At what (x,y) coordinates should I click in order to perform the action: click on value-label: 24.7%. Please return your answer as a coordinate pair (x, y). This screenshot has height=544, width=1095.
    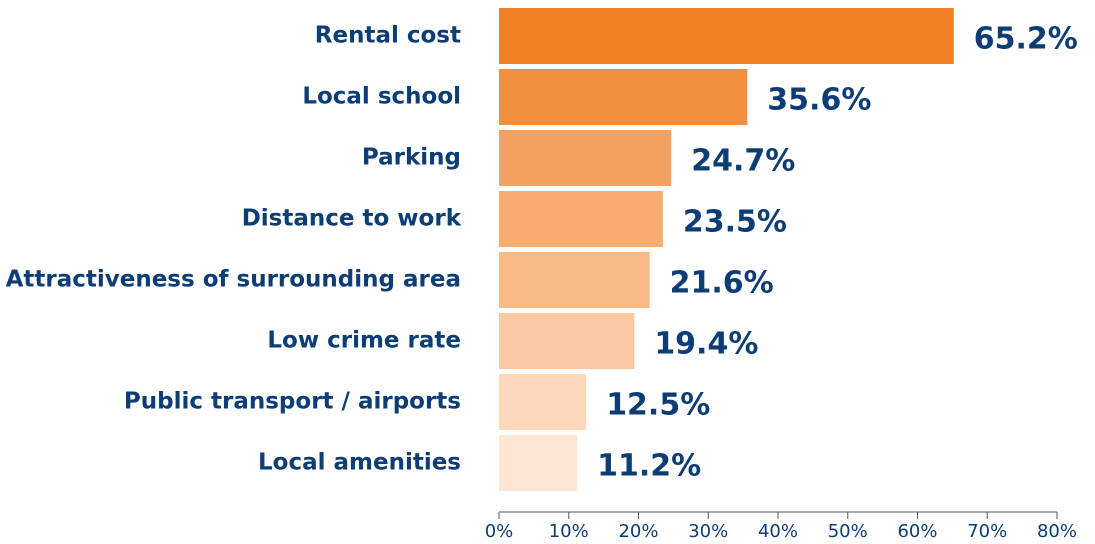
    Looking at the image, I should click on (743, 161).